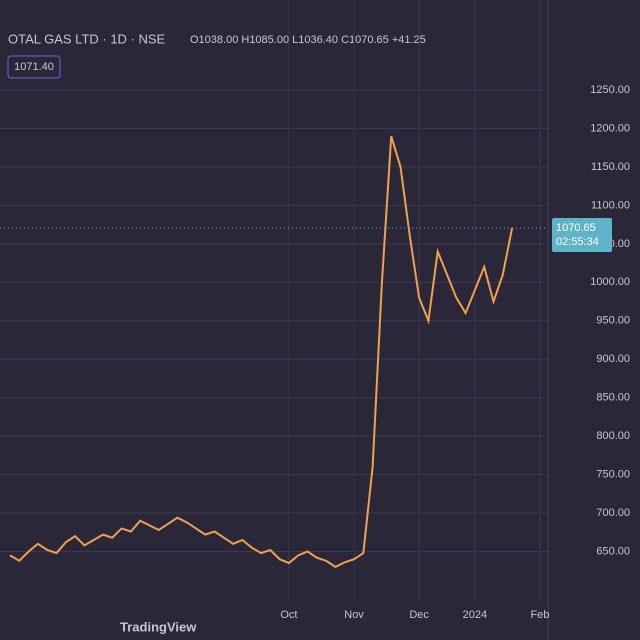  I want to click on y-tick-label: 1100.00, so click(610, 205).